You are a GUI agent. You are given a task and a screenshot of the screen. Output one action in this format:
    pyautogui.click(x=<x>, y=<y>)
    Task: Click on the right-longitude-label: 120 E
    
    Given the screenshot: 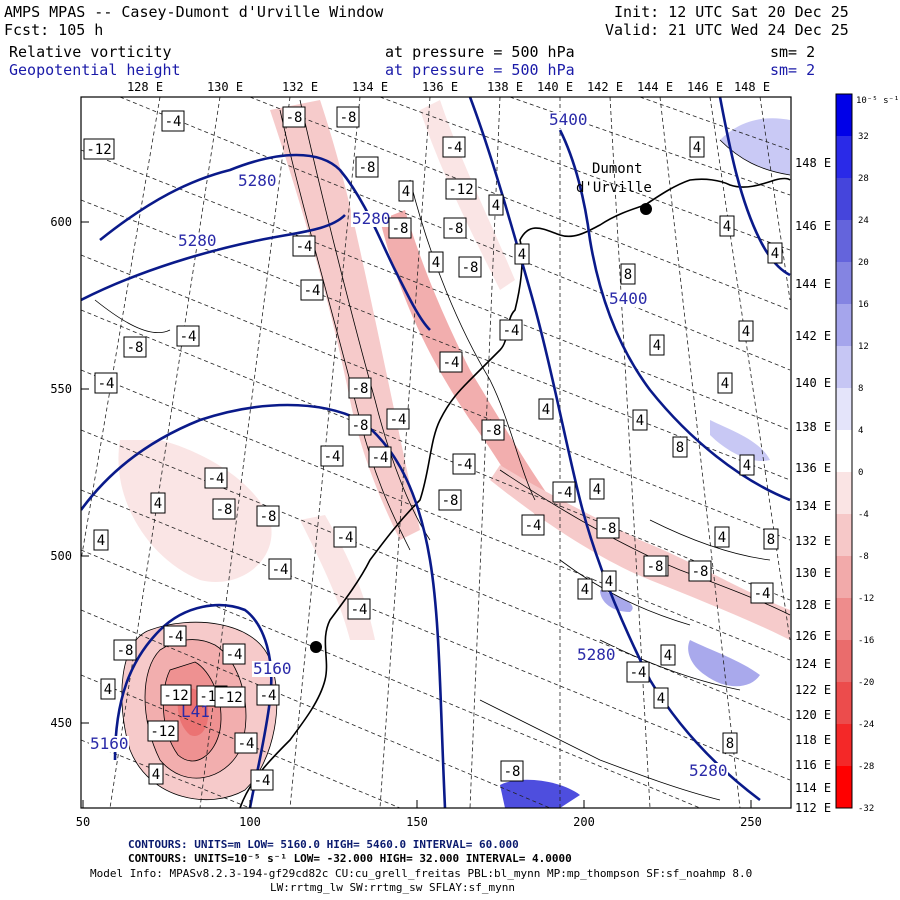 What is the action you would take?
    pyautogui.click(x=813, y=715)
    